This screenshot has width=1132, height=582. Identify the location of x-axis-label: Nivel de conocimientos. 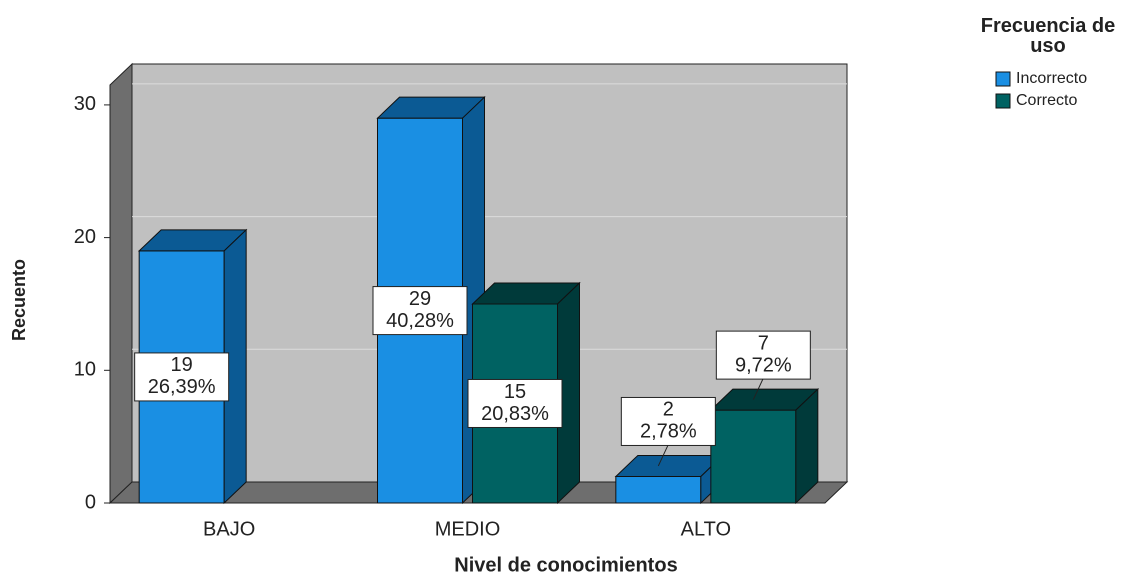
(565, 565).